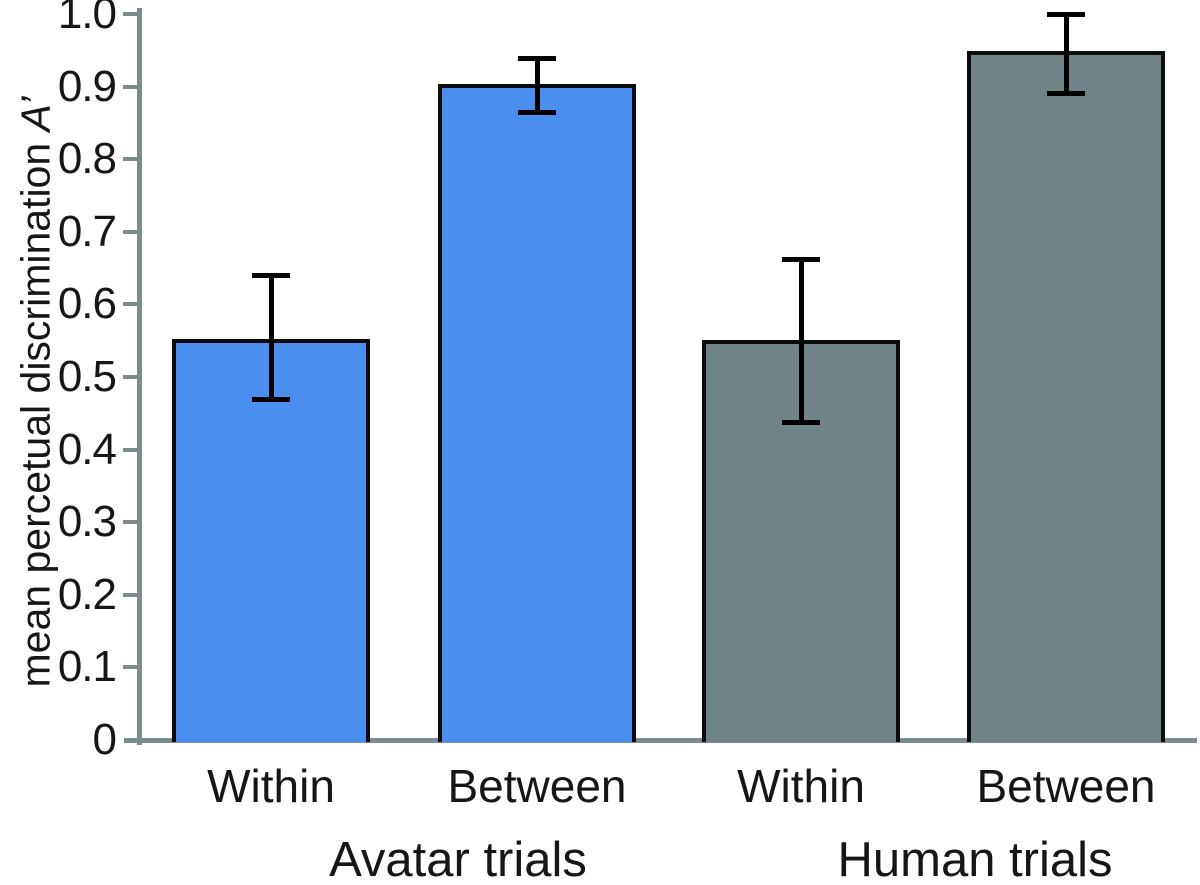 This screenshot has width=1200, height=885. I want to click on bar-avatar-between, so click(537, 413).